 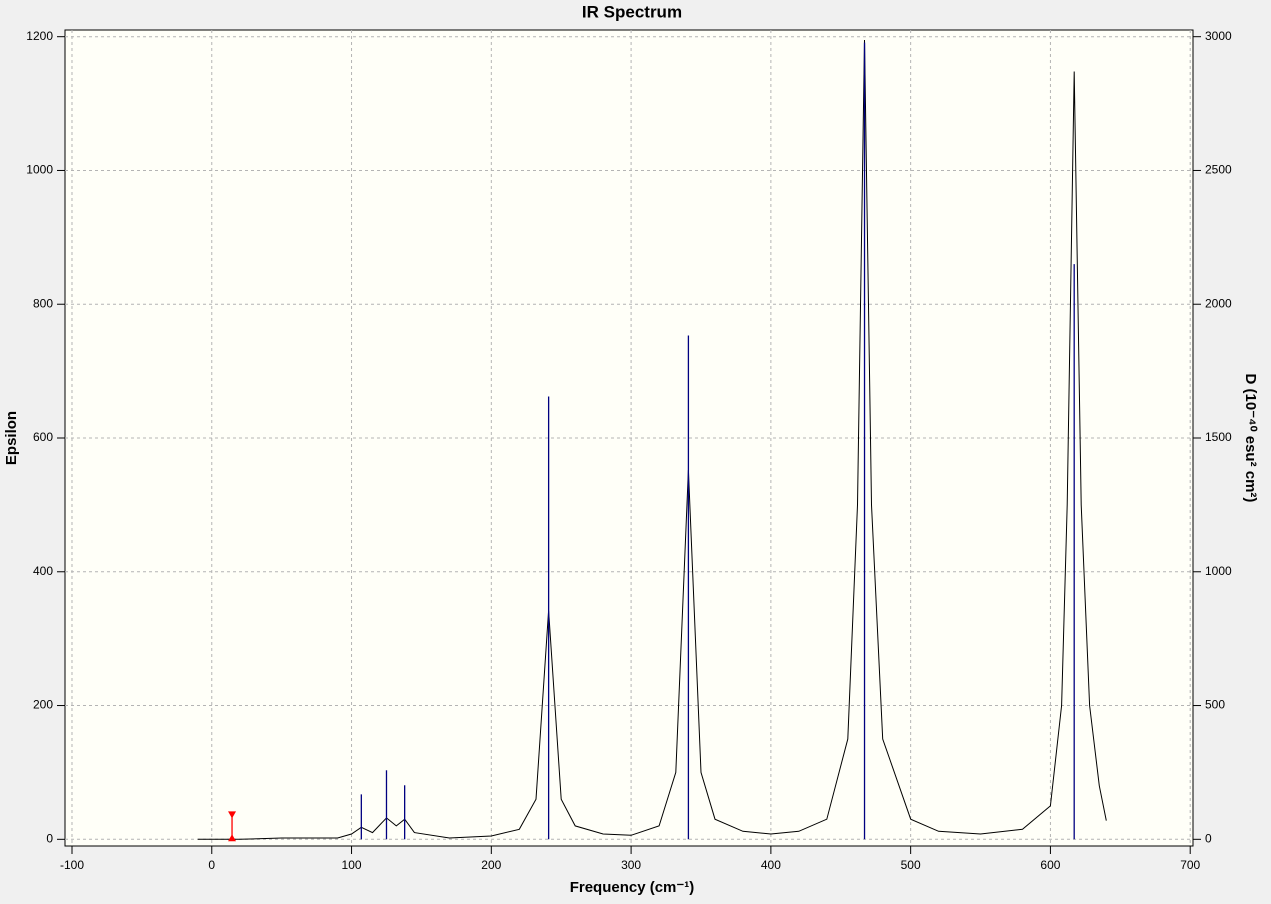 What do you see at coordinates (1218, 36) in the screenshot?
I see `y2-tick-label: 3000` at bounding box center [1218, 36].